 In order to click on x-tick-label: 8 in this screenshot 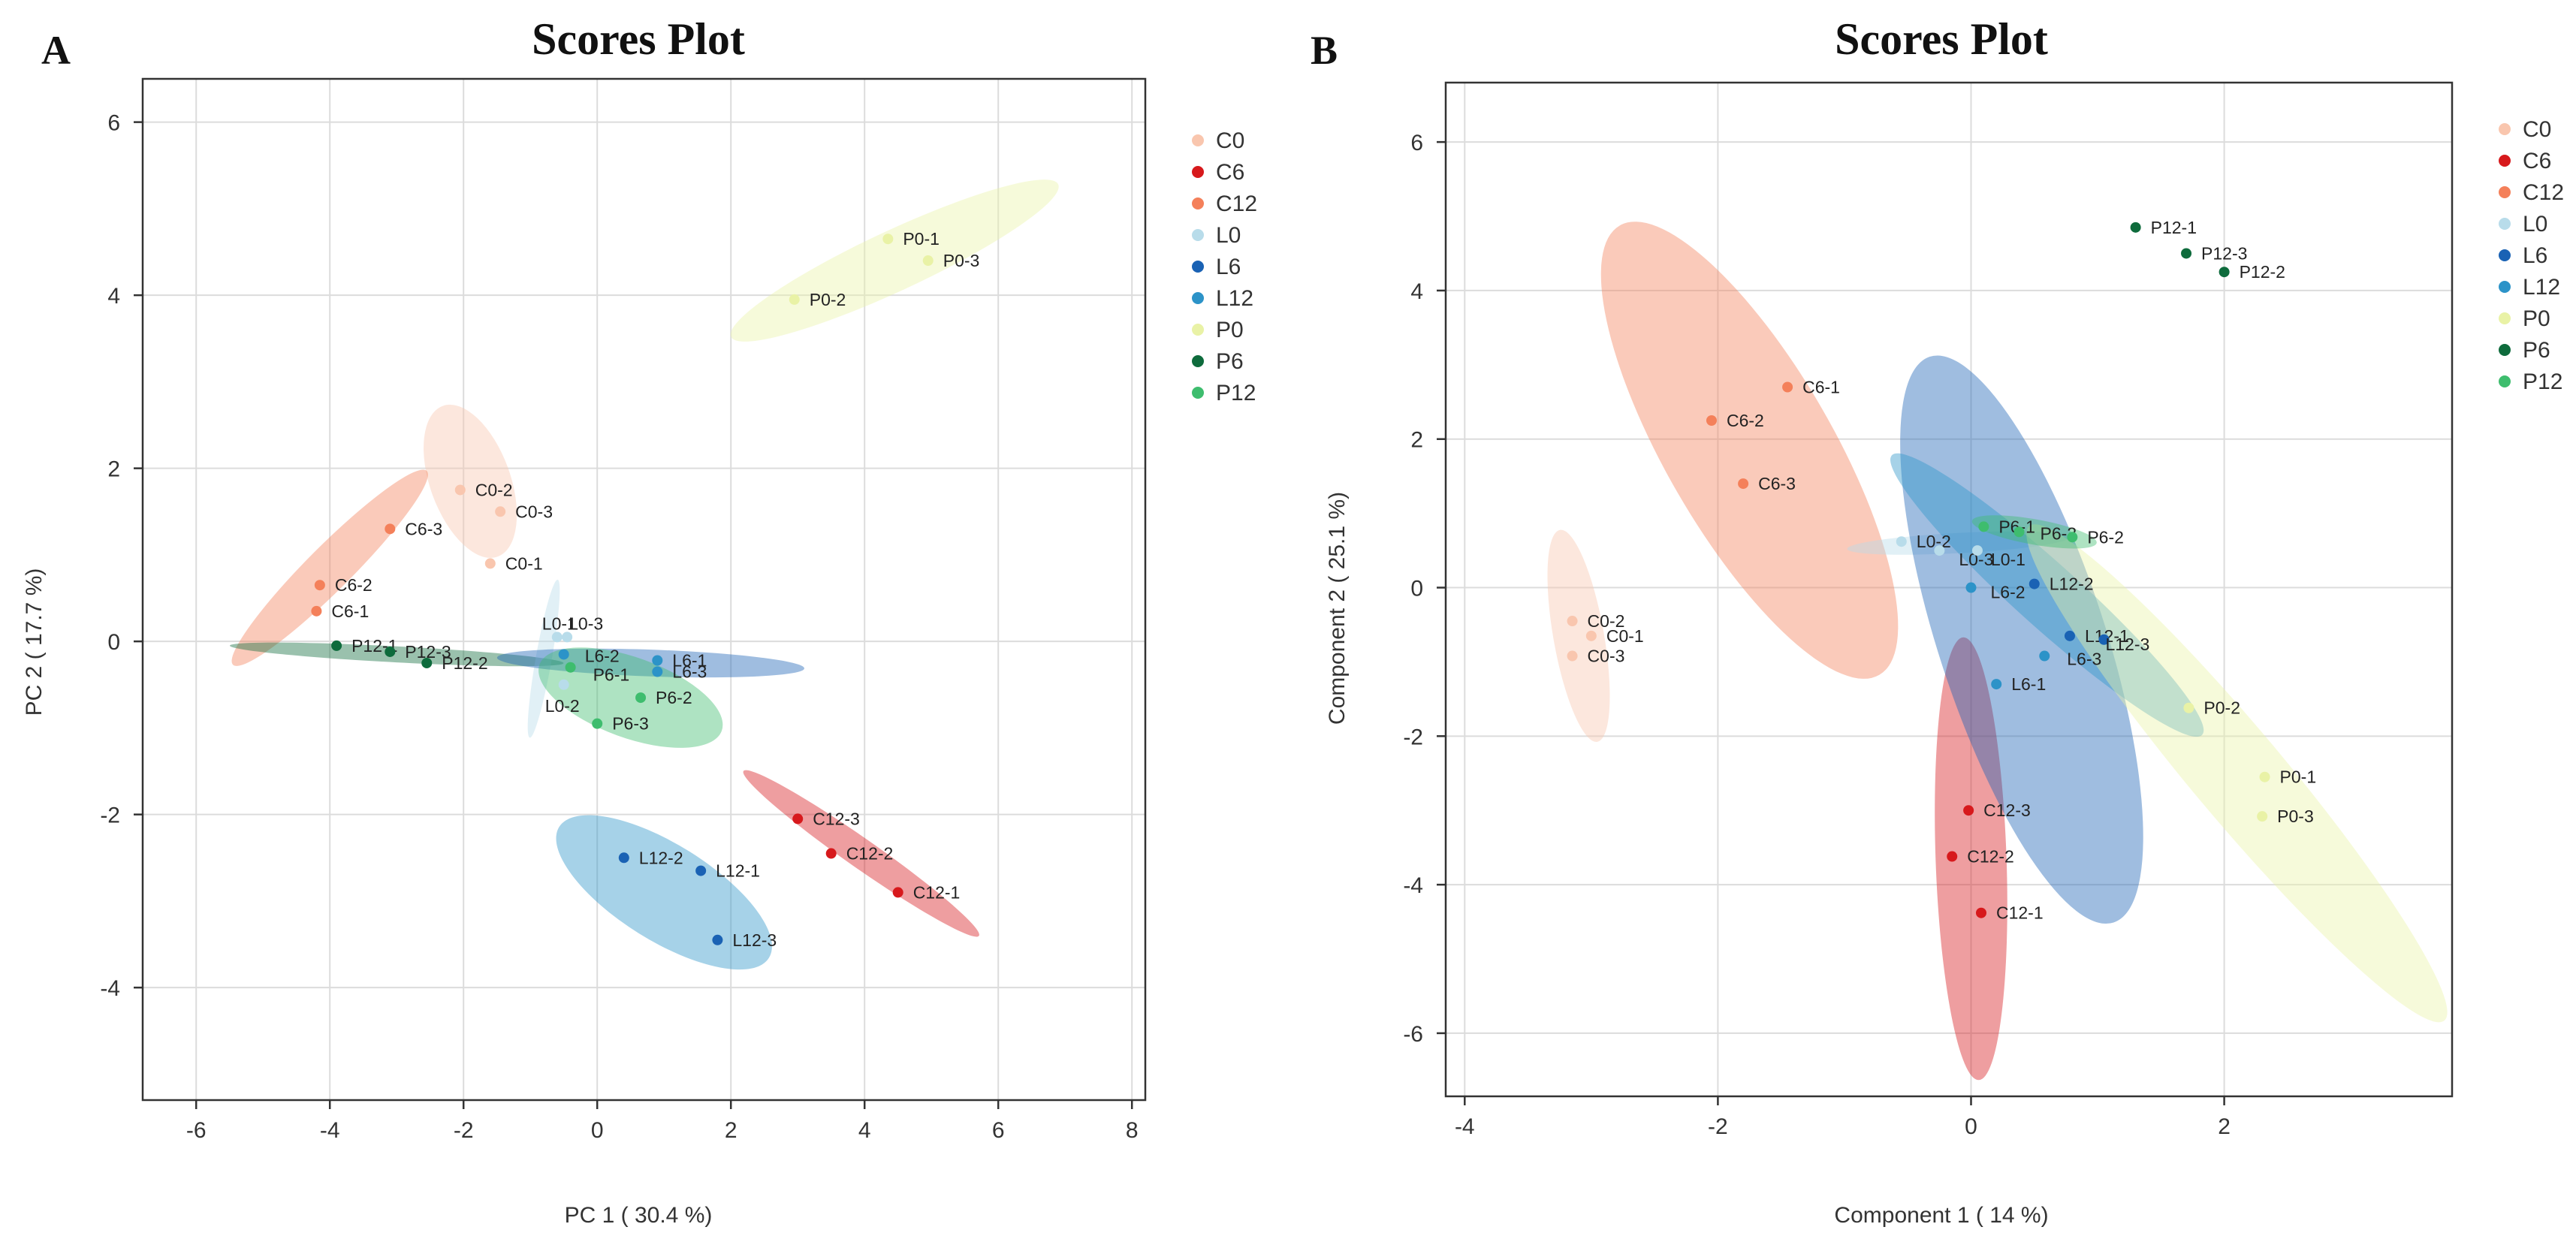, I will do `click(1132, 1130)`.